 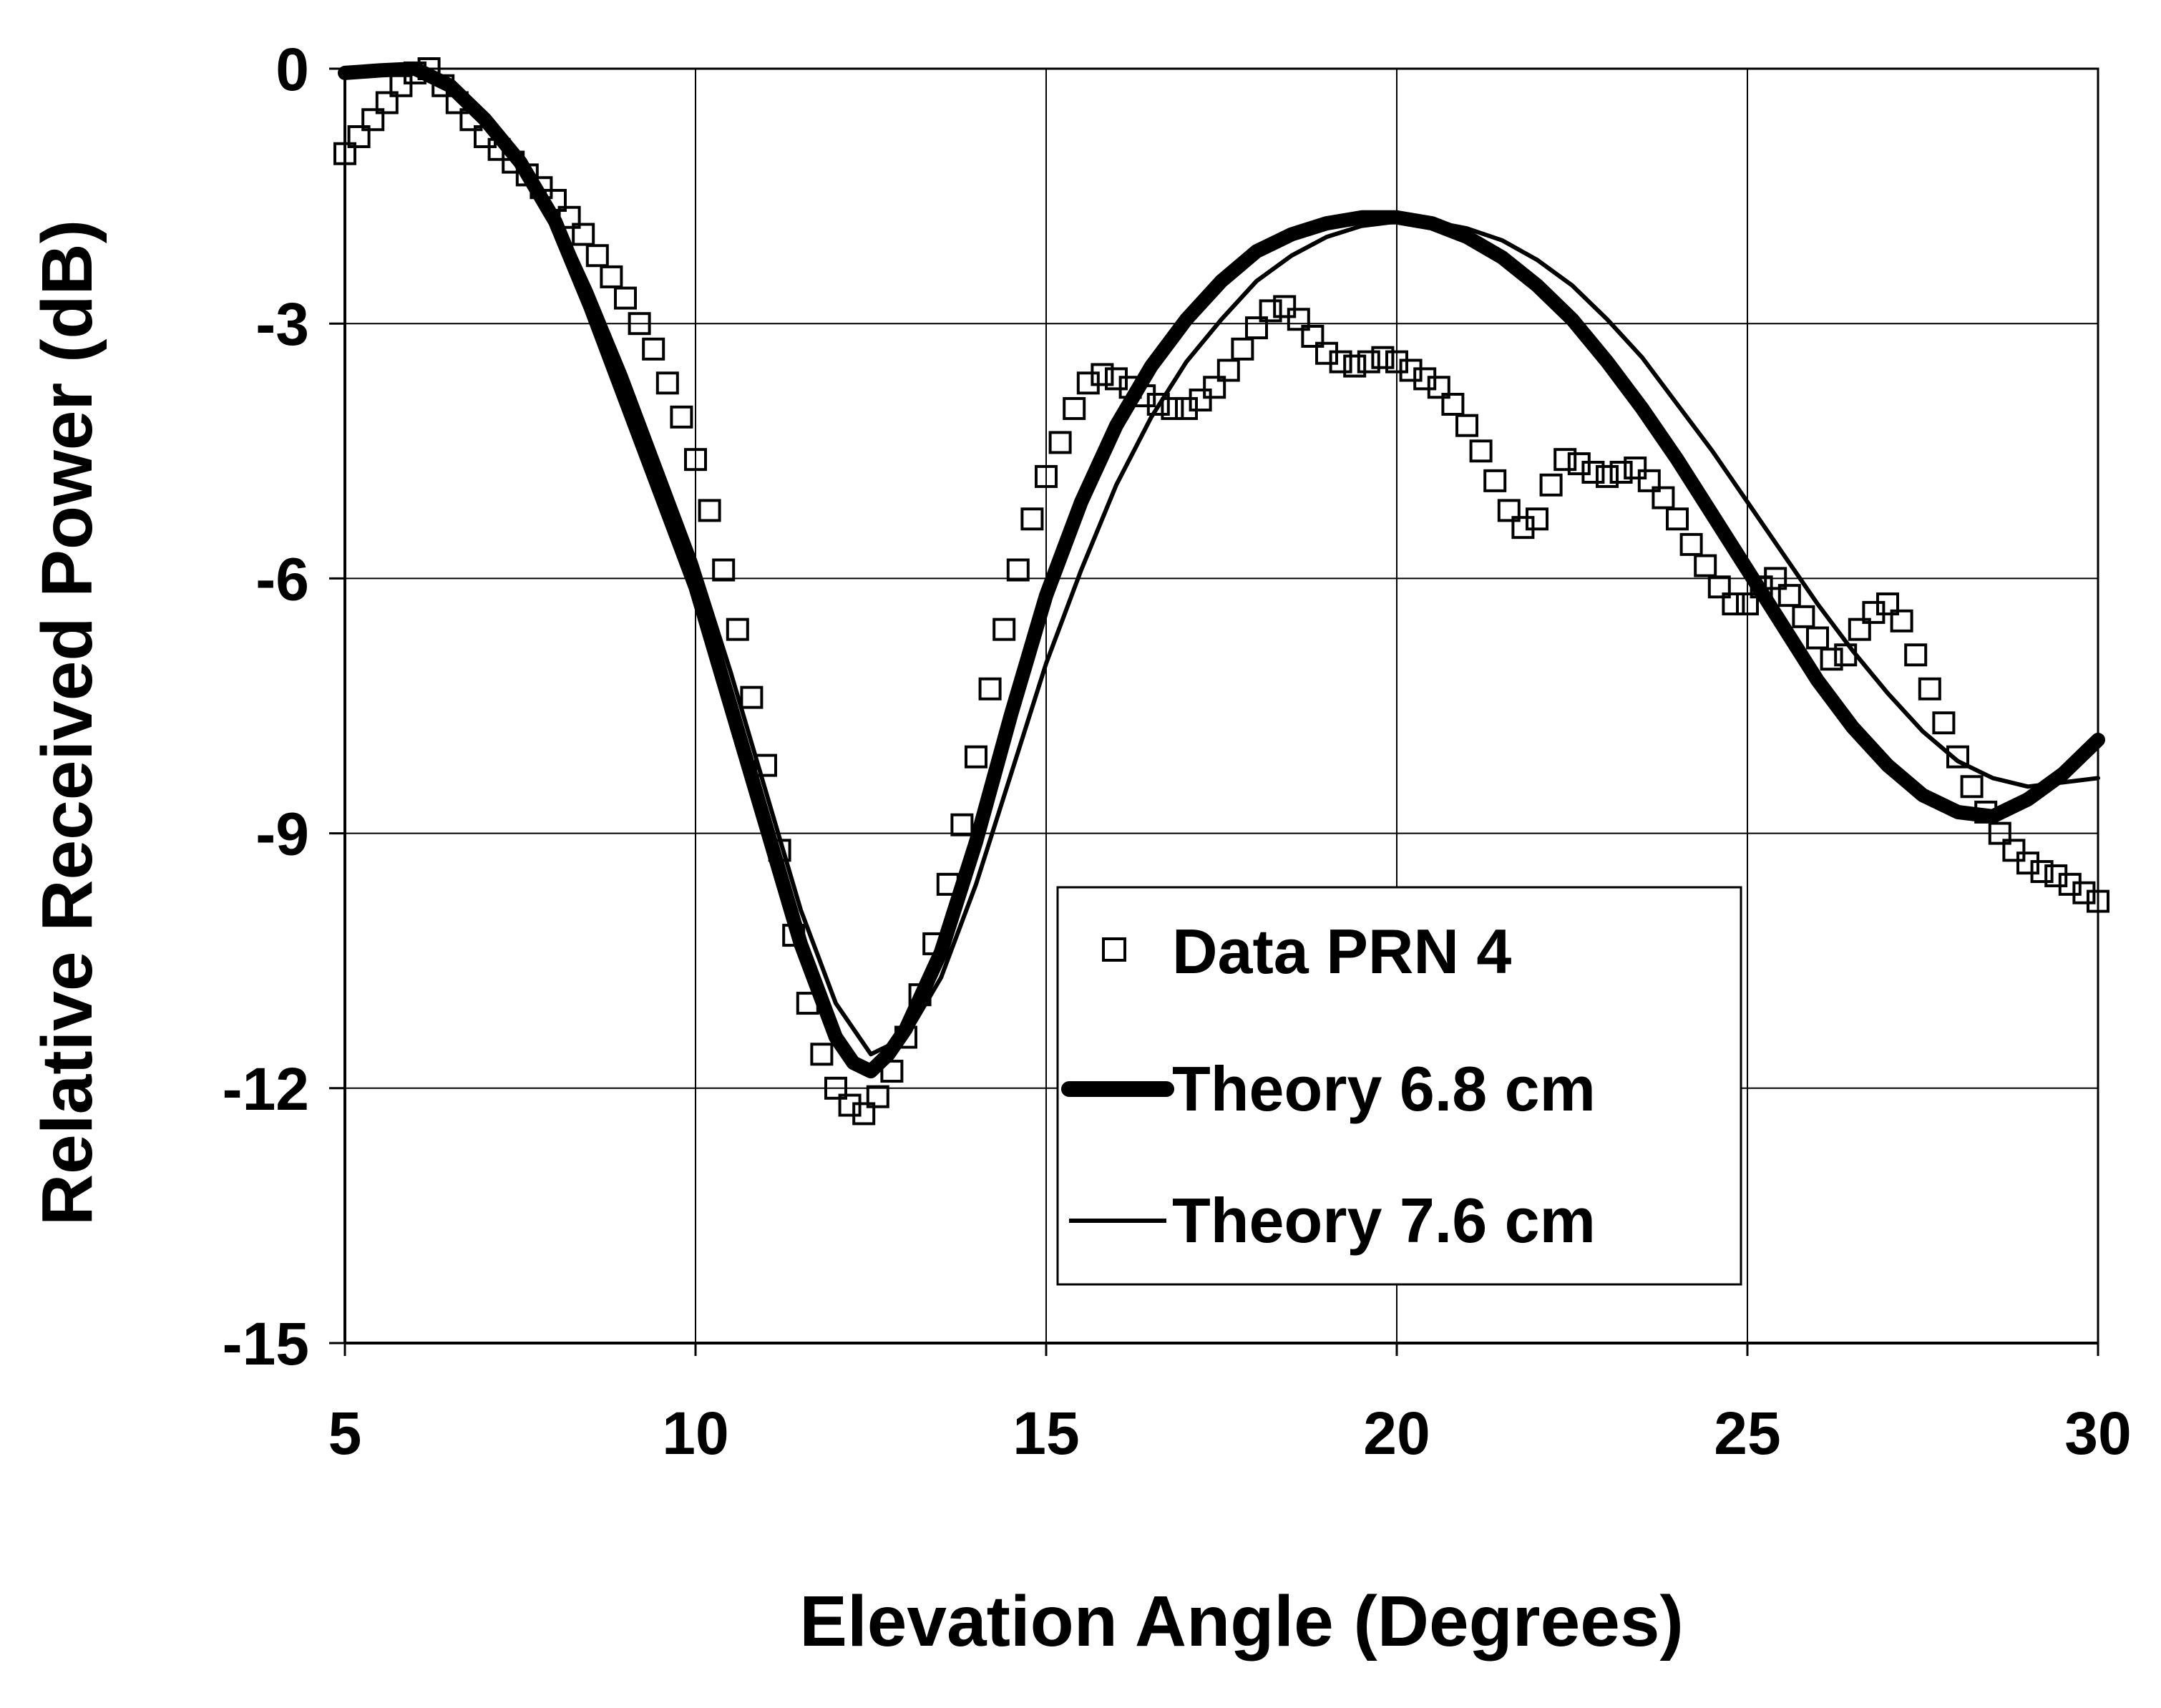 I want to click on x-tick-label: 15, so click(x=1046, y=1433).